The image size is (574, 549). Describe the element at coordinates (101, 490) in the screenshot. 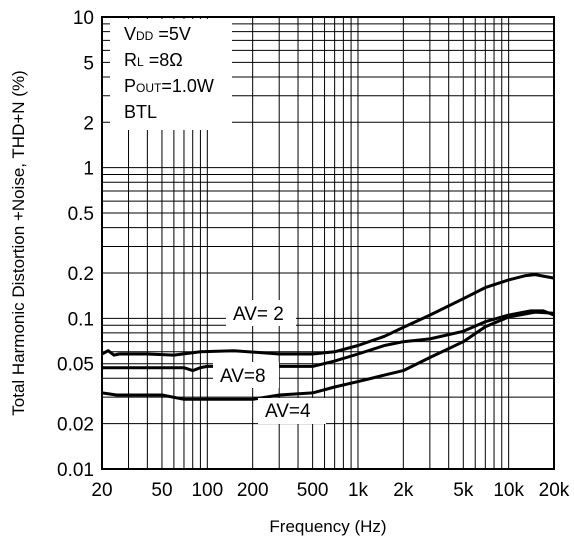

I see `x-tick-label: 20` at that location.